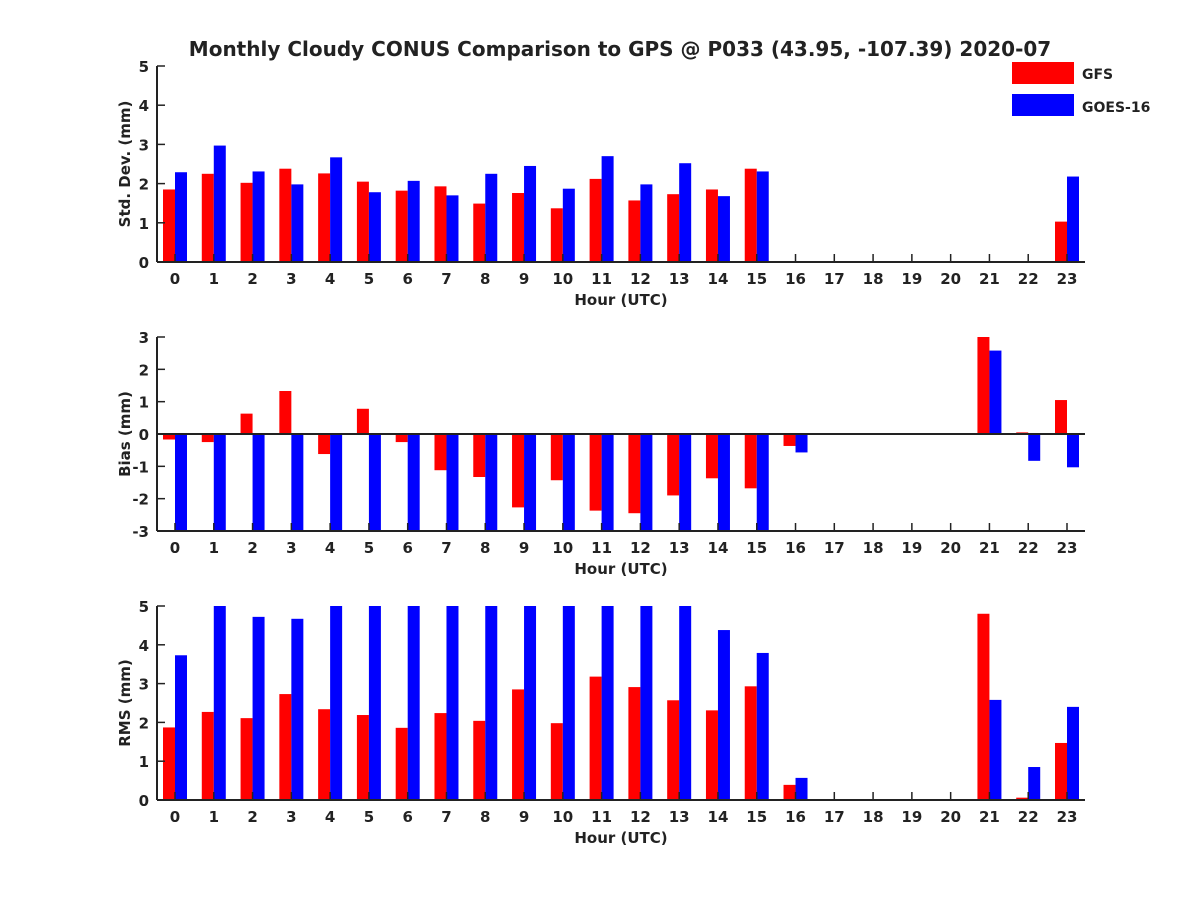  I want to click on y-tick-label: 3, so click(144, 685).